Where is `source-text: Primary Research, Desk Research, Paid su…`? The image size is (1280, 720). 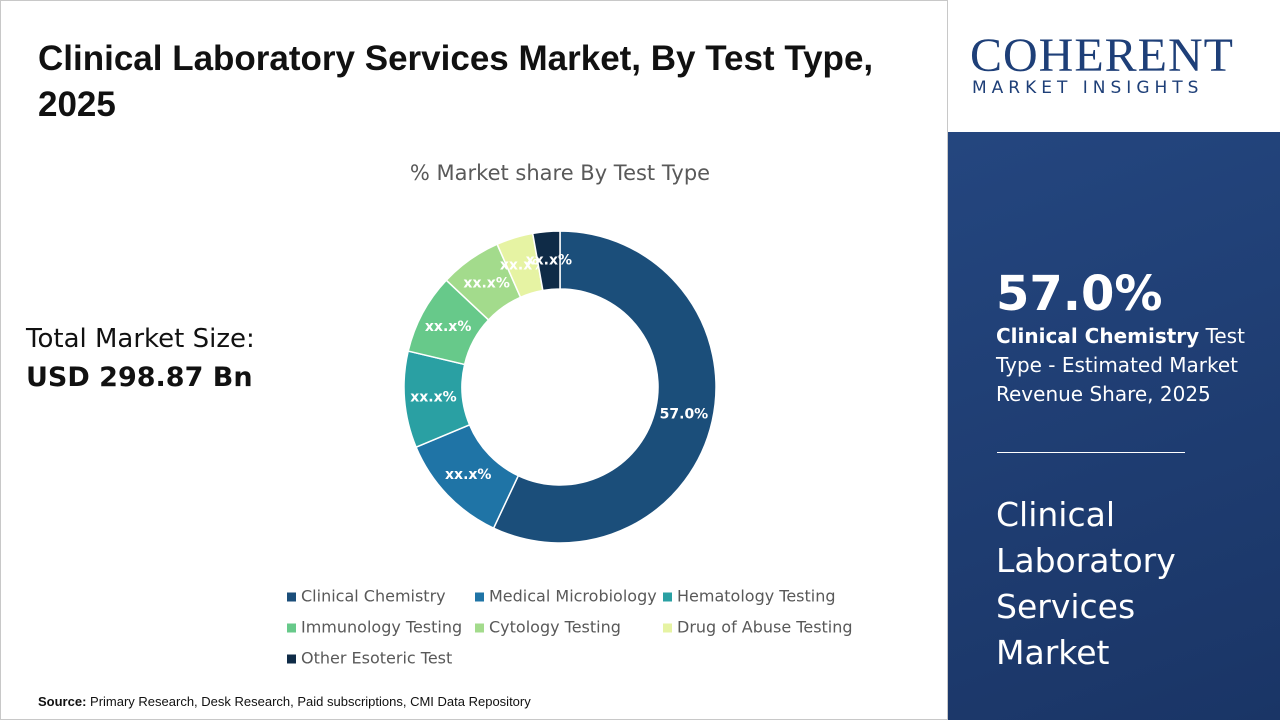
source-text: Primary Research, Desk Research, Paid su… is located at coordinates (310, 701).